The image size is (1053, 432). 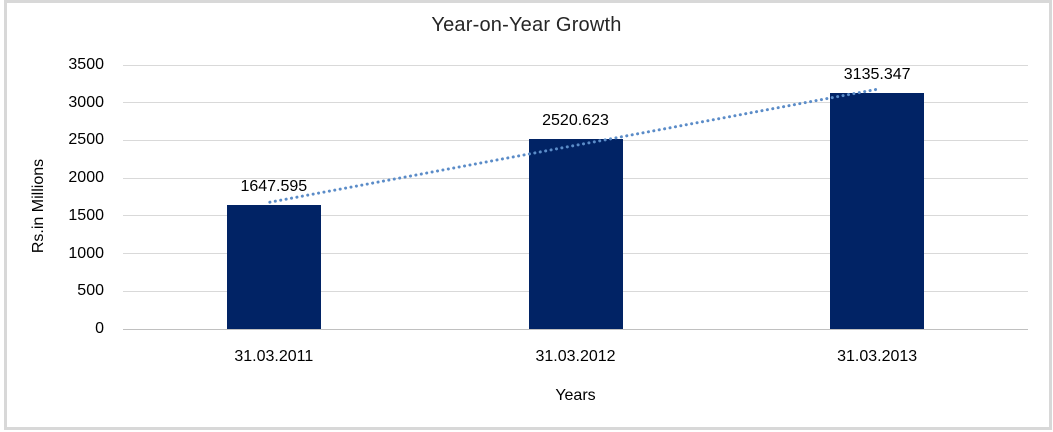 I want to click on y-tick-label: 2500, so click(x=86, y=140).